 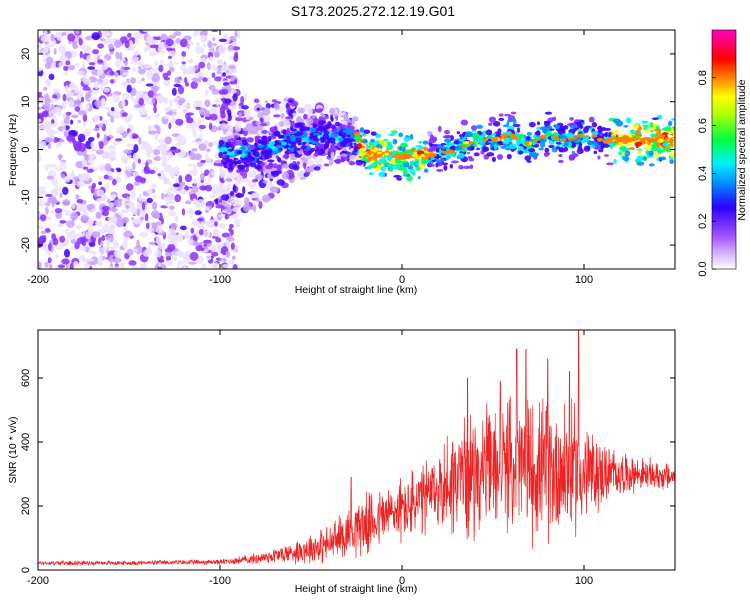 I want to click on snr-y-label: SNR (10 * v/v), so click(x=13, y=449).